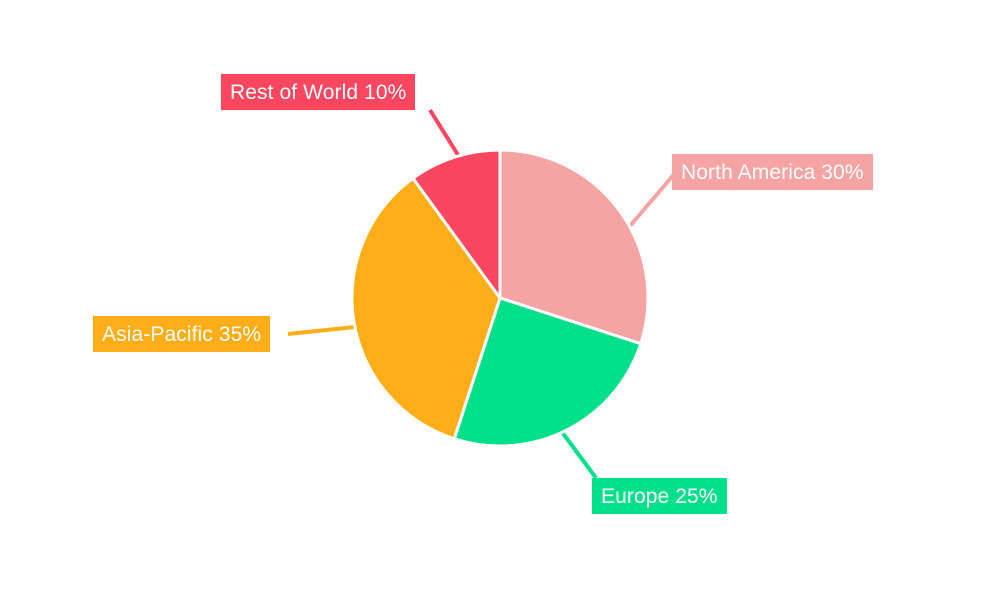 The image size is (1000, 600). What do you see at coordinates (579, 455) in the screenshot?
I see `leader-line-europe` at bounding box center [579, 455].